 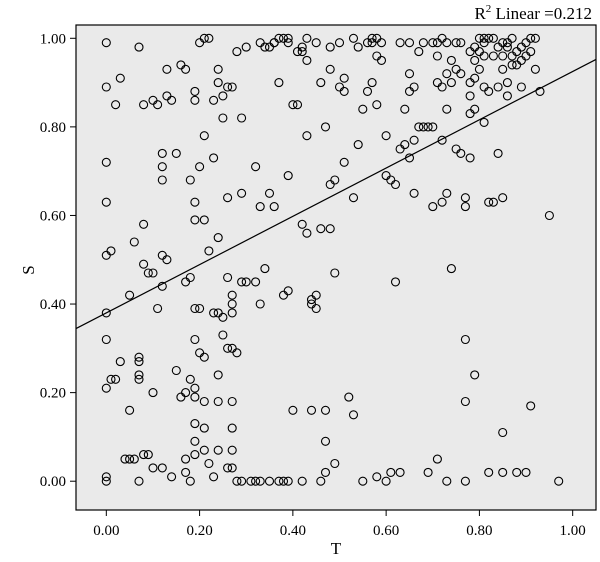 I want to click on y-tick-label: 0.40, so click(x=53, y=305).